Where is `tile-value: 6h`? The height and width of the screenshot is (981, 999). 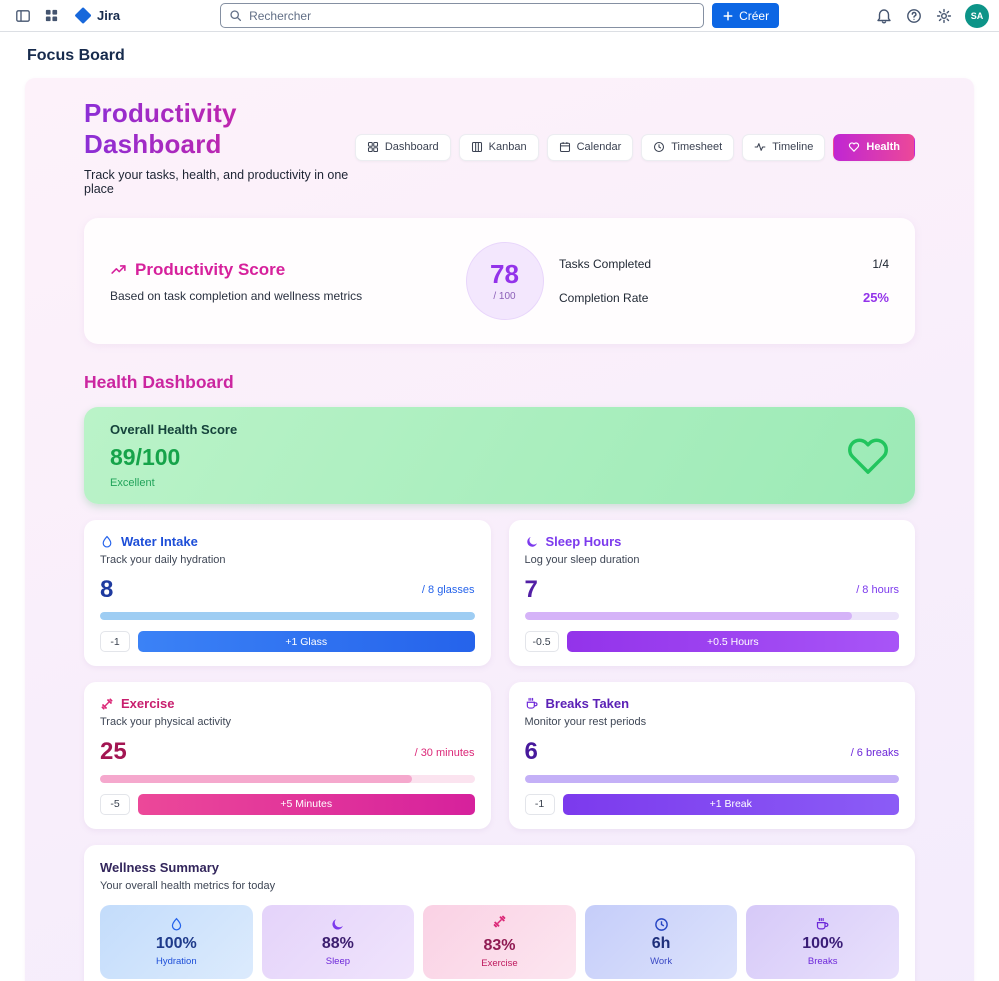 tile-value: 6h is located at coordinates (661, 943).